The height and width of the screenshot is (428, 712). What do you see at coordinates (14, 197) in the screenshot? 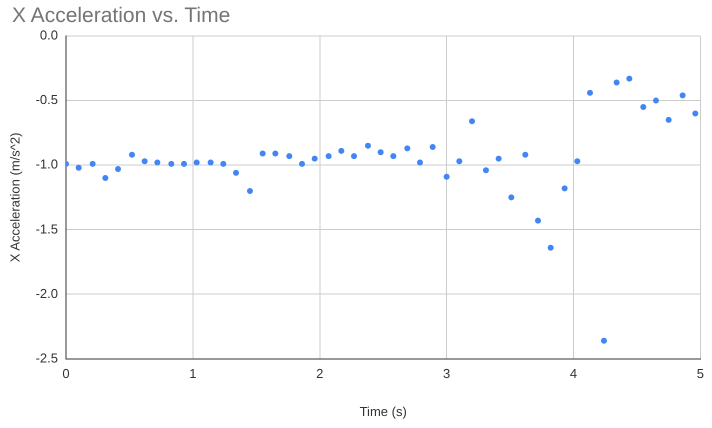
I see `y-axis-title: X Acceleration (m/s^2)` at bounding box center [14, 197].